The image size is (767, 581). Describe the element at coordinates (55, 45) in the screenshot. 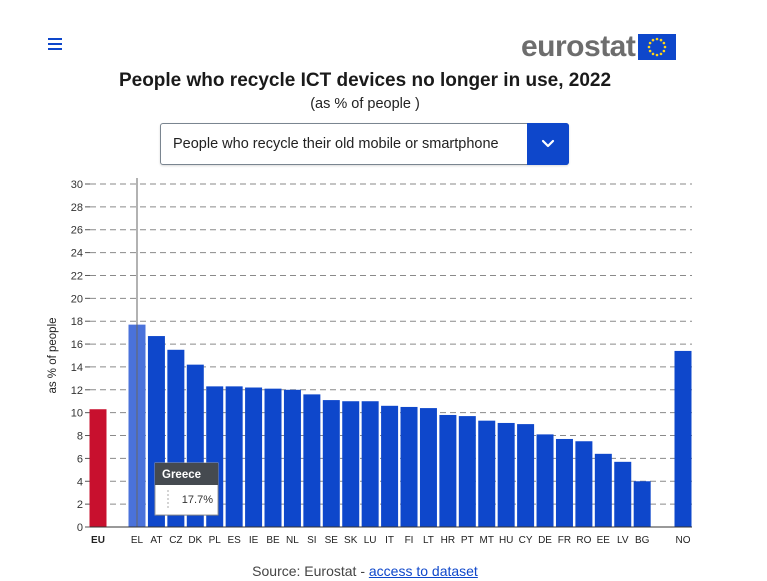

I see `hamburger-menu-icon` at that location.